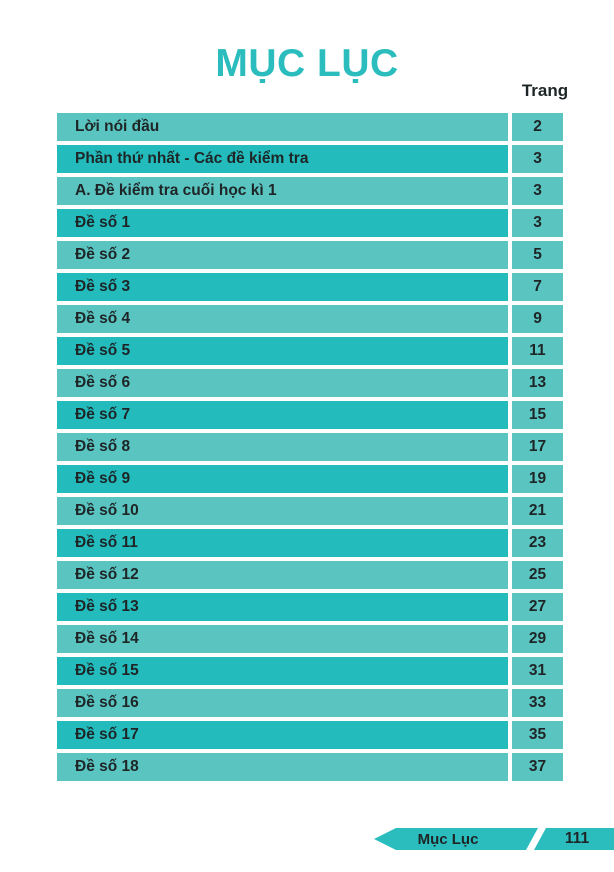 The height and width of the screenshot is (872, 614). What do you see at coordinates (537, 767) in the screenshot?
I see `toc-entry-page: 37` at bounding box center [537, 767].